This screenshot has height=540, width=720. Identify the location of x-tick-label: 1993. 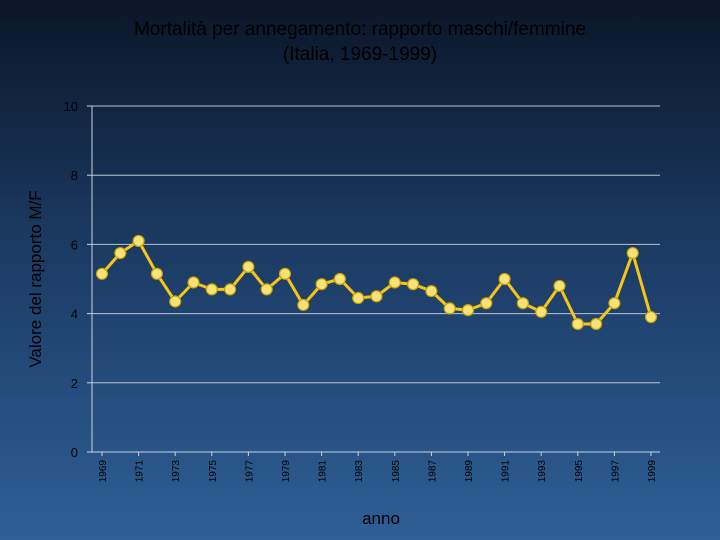
(542, 471).